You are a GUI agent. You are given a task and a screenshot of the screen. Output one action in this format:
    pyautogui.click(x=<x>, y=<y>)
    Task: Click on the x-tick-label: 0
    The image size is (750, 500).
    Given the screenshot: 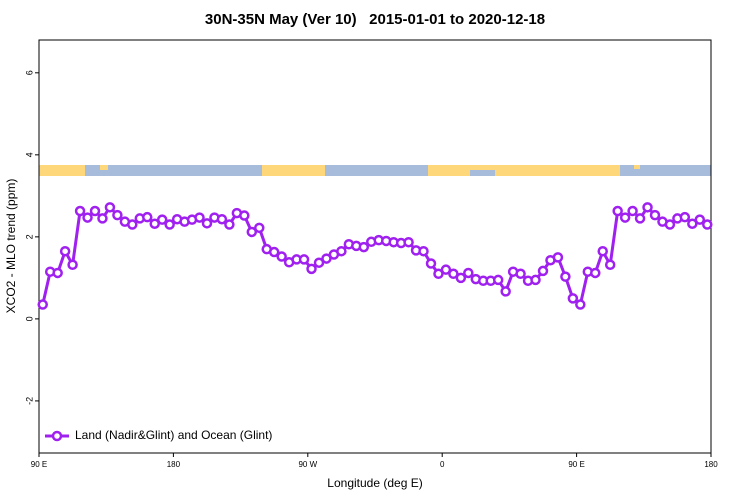 What is the action you would take?
    pyautogui.click(x=442, y=464)
    